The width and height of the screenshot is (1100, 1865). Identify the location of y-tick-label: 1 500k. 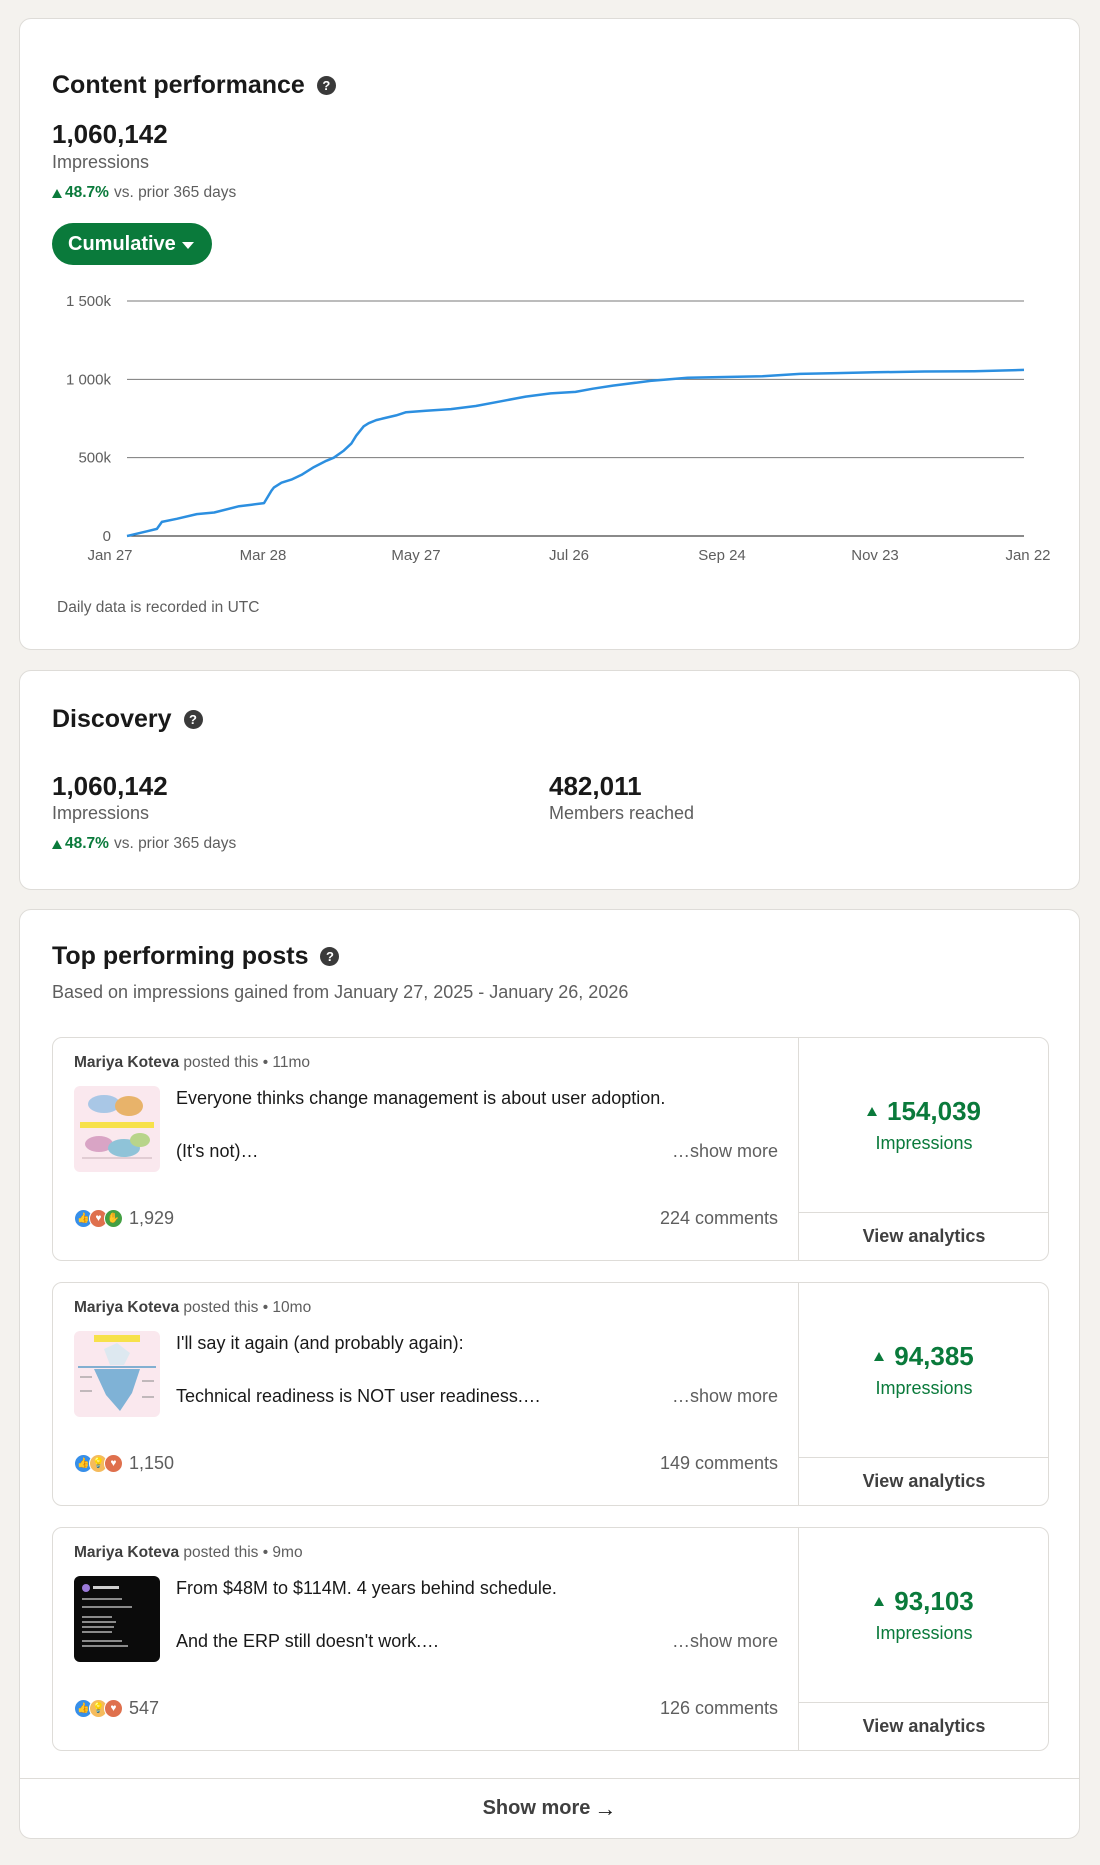
(89, 301).